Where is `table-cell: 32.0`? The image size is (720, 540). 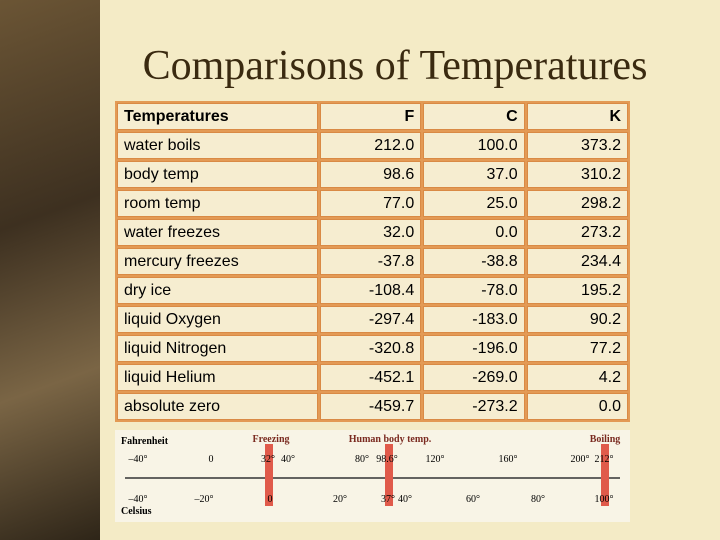
table-cell: 32.0 is located at coordinates (370, 232).